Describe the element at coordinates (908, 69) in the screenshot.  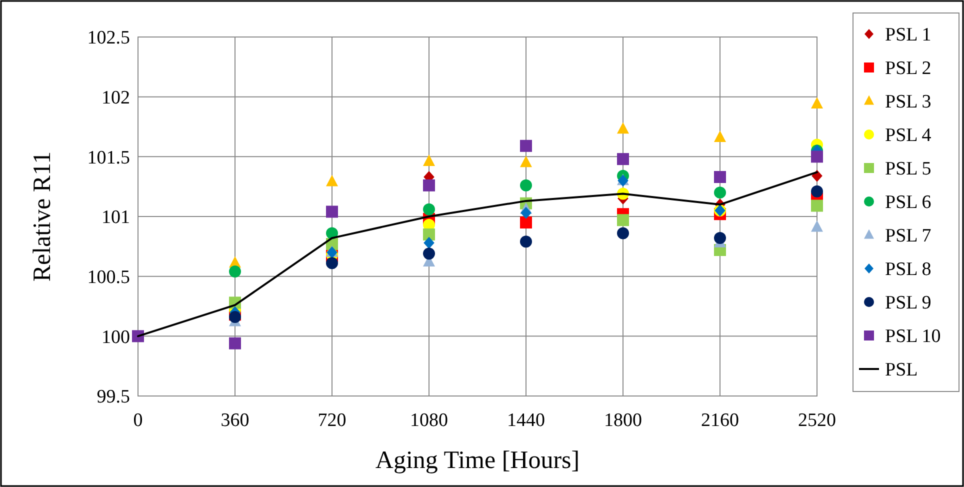
I see `legend-label: PSL 2` at that location.